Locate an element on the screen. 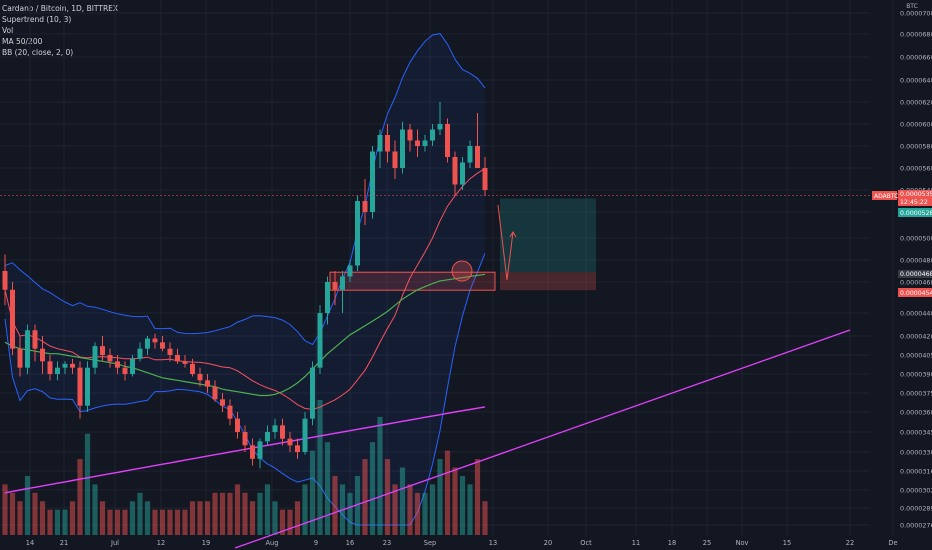  symbol-tag-bg is located at coordinates (884, 195).